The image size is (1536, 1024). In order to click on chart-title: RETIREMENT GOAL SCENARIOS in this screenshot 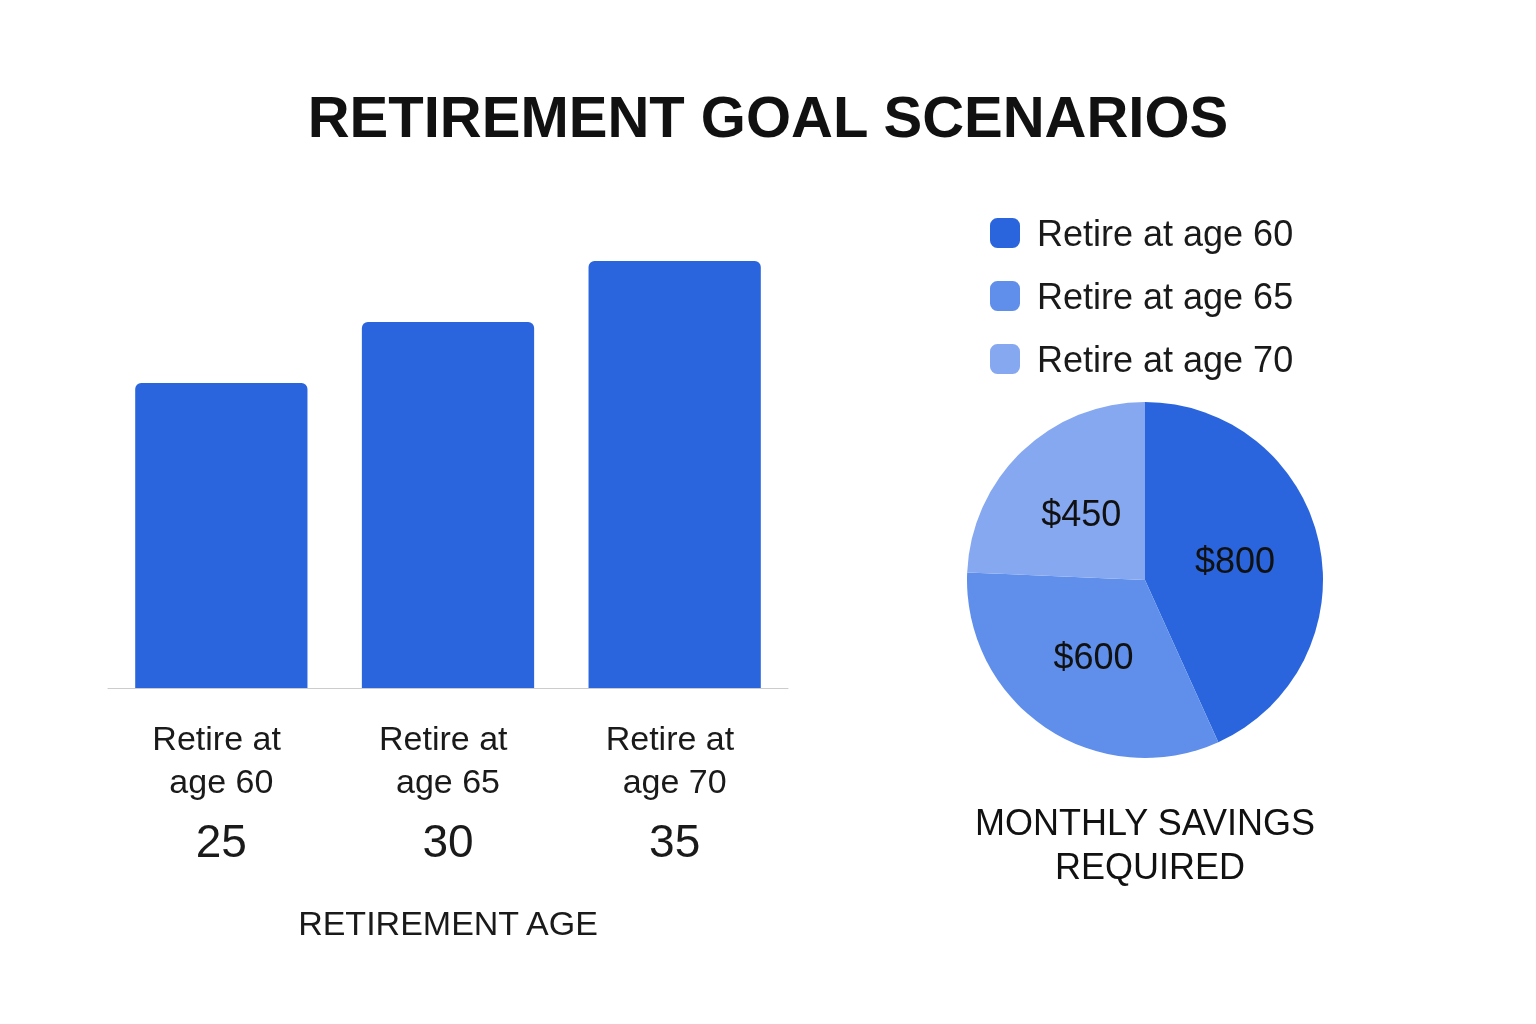, I will do `click(768, 116)`.